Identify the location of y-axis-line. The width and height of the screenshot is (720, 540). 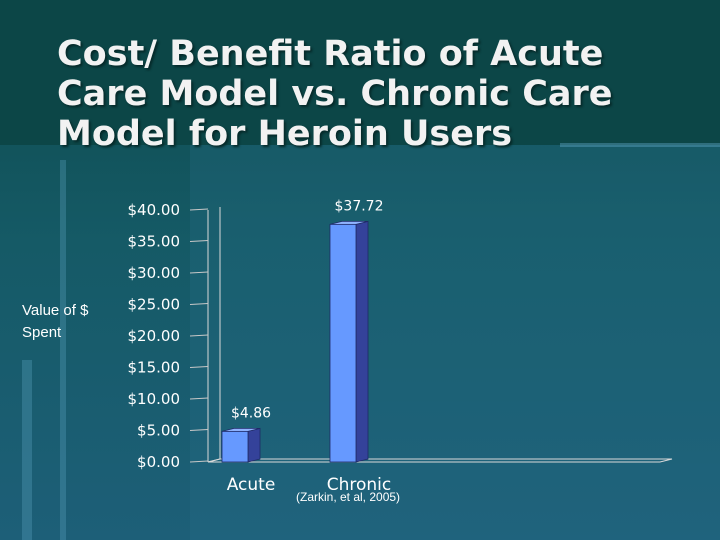
(214, 335).